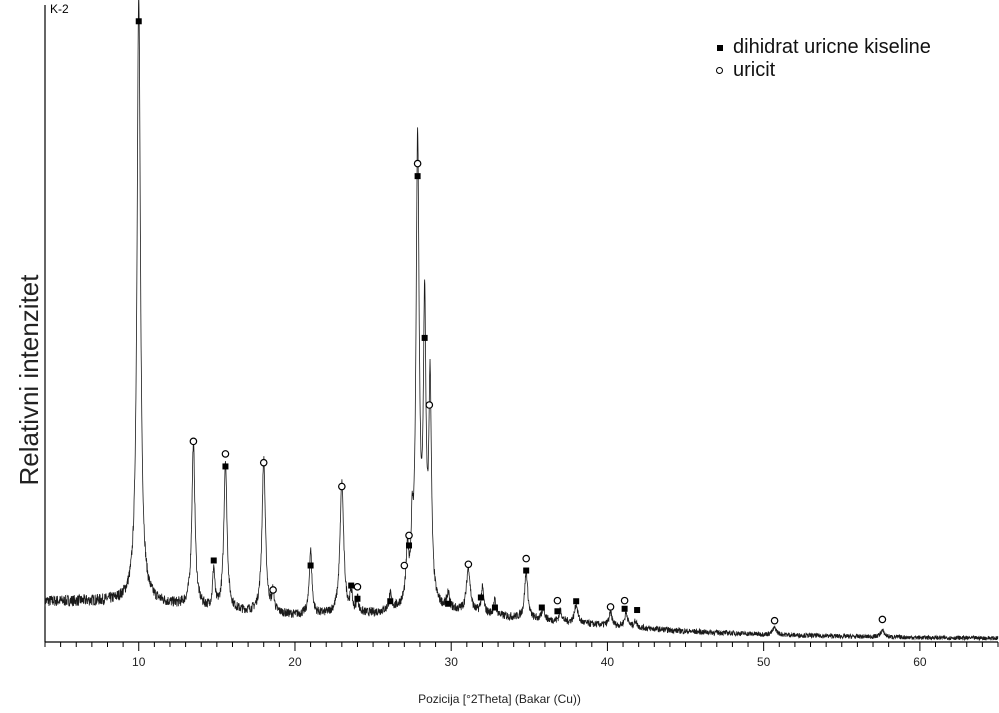 This screenshot has height=713, width=999. Describe the element at coordinates (452, 662) in the screenshot. I see `x-tick-label: 30` at that location.